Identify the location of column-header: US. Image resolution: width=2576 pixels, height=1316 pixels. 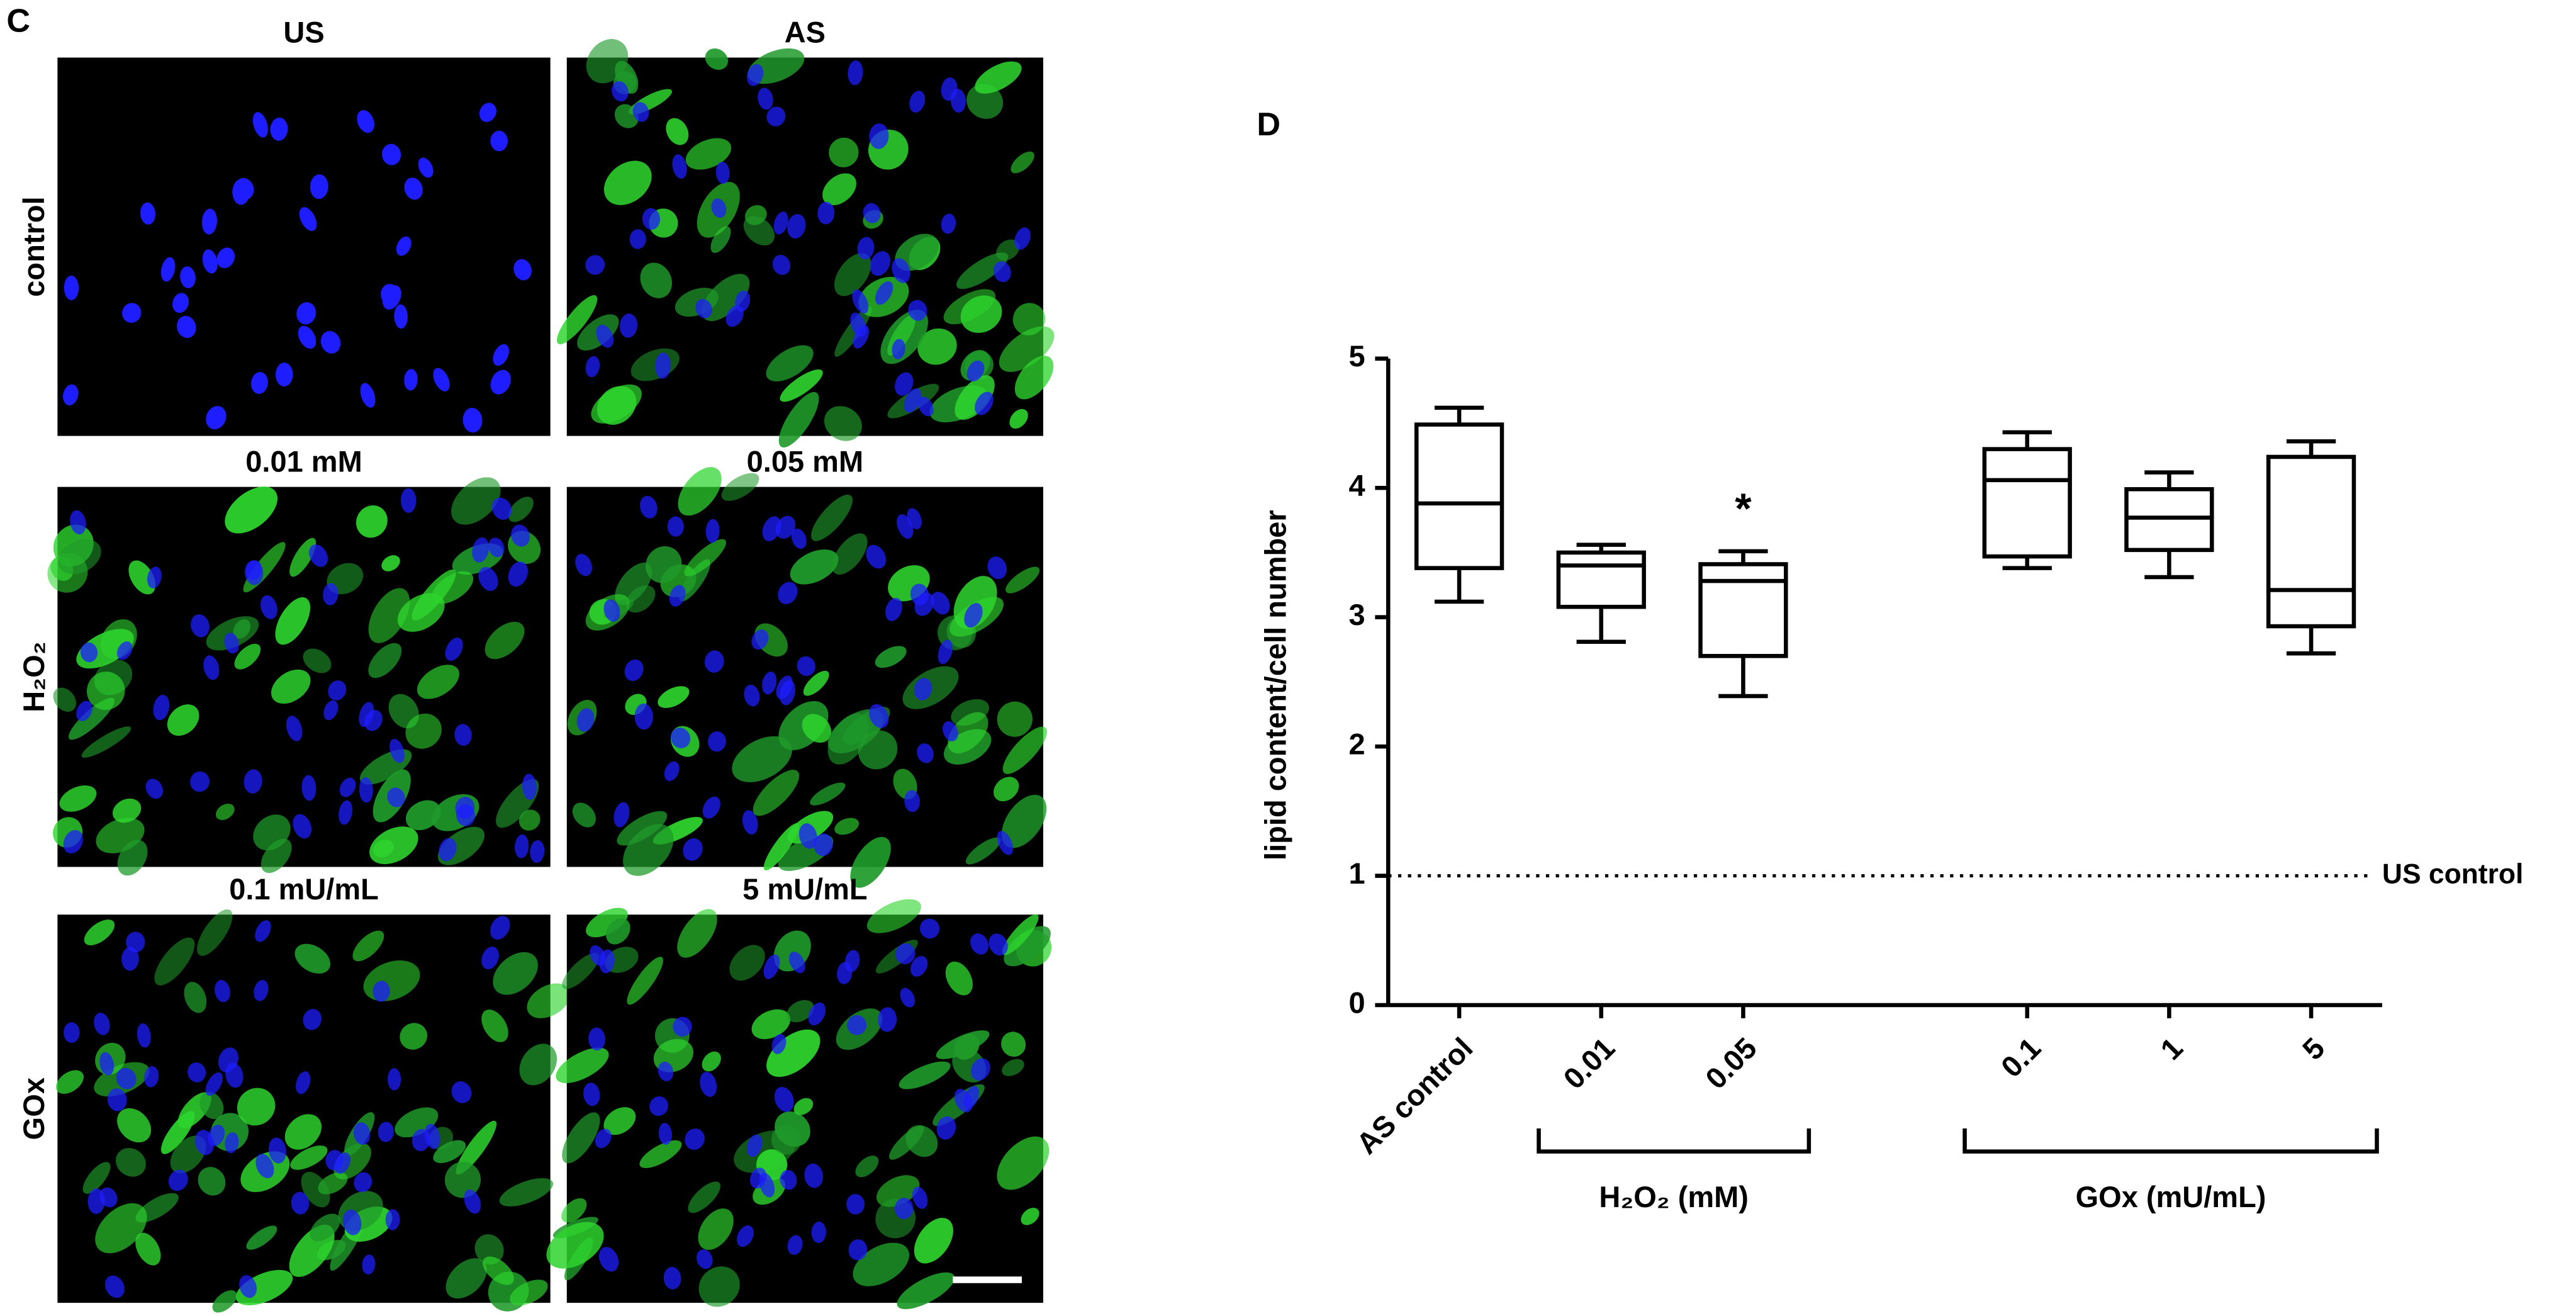
(303, 32).